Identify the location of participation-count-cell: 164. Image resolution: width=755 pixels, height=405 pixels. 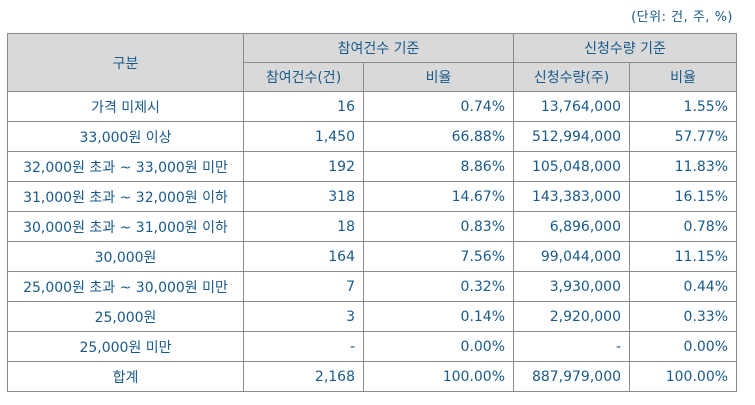
(303, 256).